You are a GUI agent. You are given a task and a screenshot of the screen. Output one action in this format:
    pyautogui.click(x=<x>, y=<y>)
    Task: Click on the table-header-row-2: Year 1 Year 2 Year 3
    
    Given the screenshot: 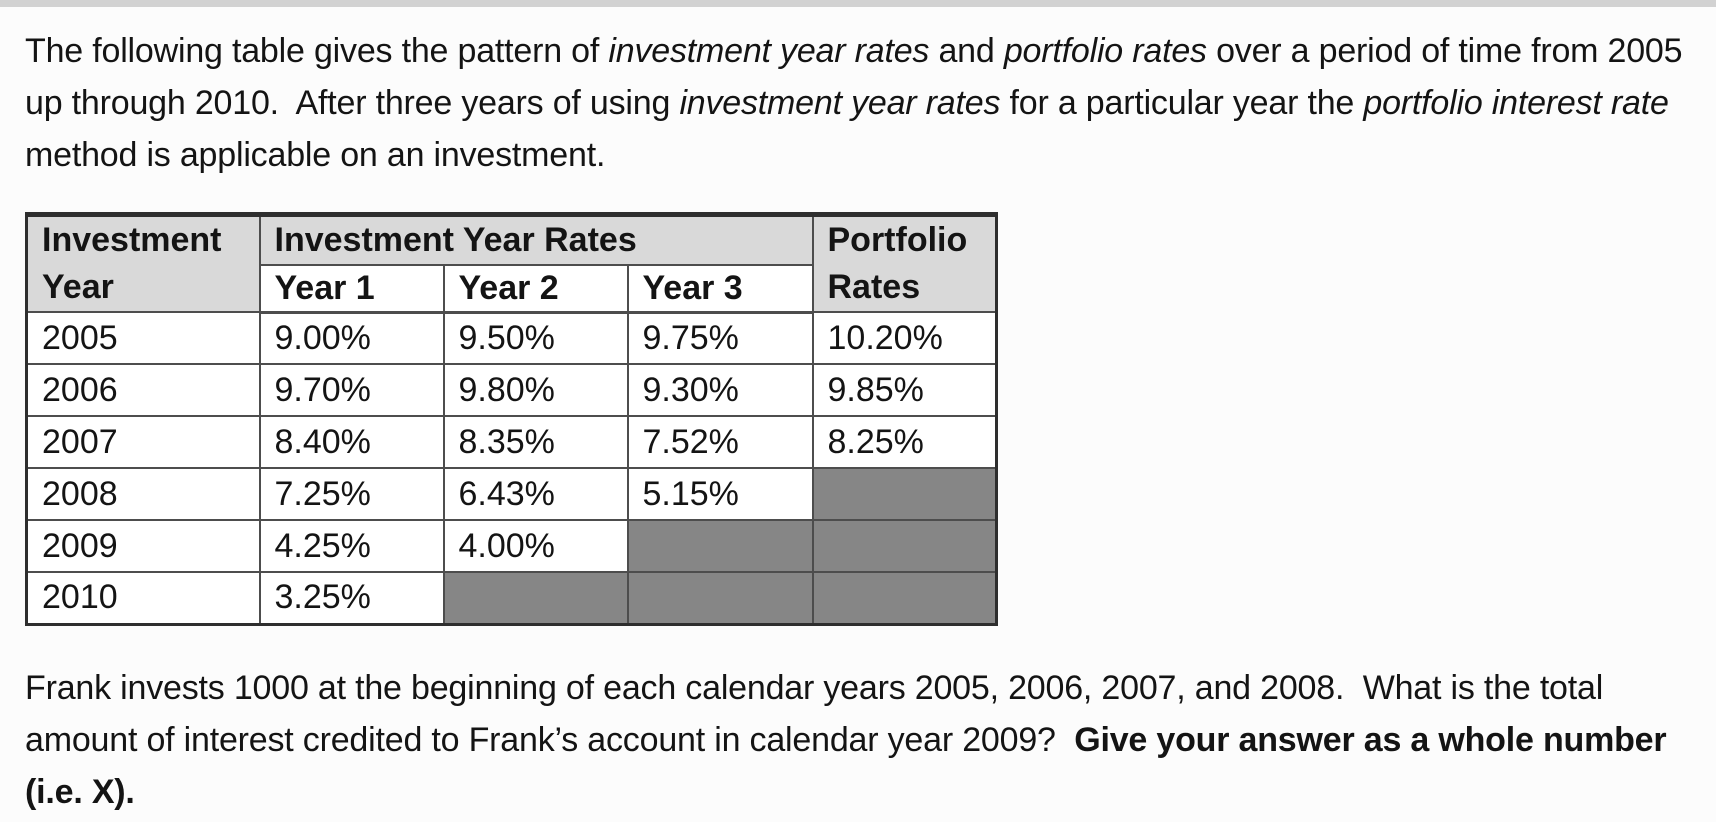 What is the action you would take?
    pyautogui.click(x=512, y=289)
    